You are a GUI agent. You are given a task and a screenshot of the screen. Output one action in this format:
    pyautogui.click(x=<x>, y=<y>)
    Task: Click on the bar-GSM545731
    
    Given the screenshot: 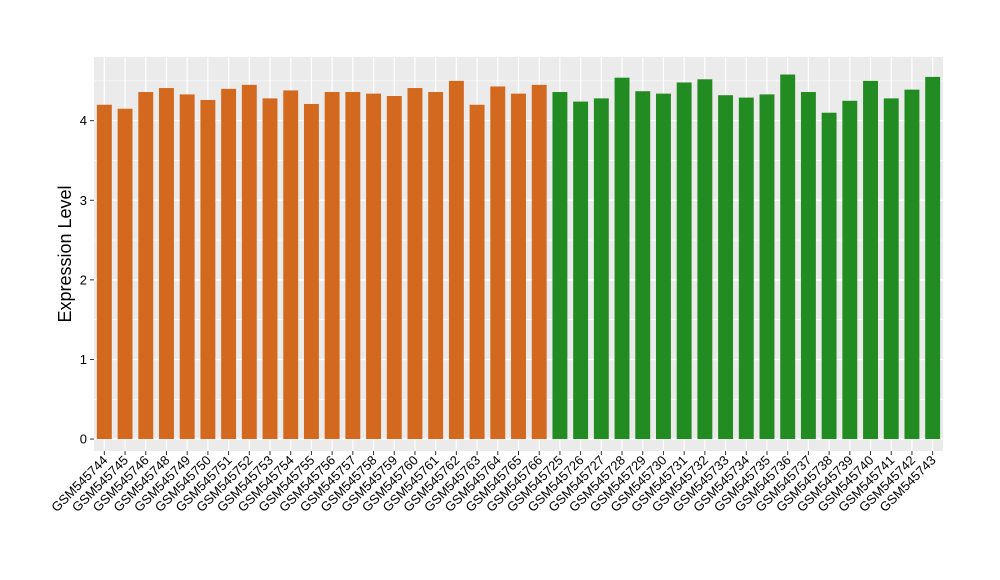 What is the action you would take?
    pyautogui.click(x=684, y=261)
    